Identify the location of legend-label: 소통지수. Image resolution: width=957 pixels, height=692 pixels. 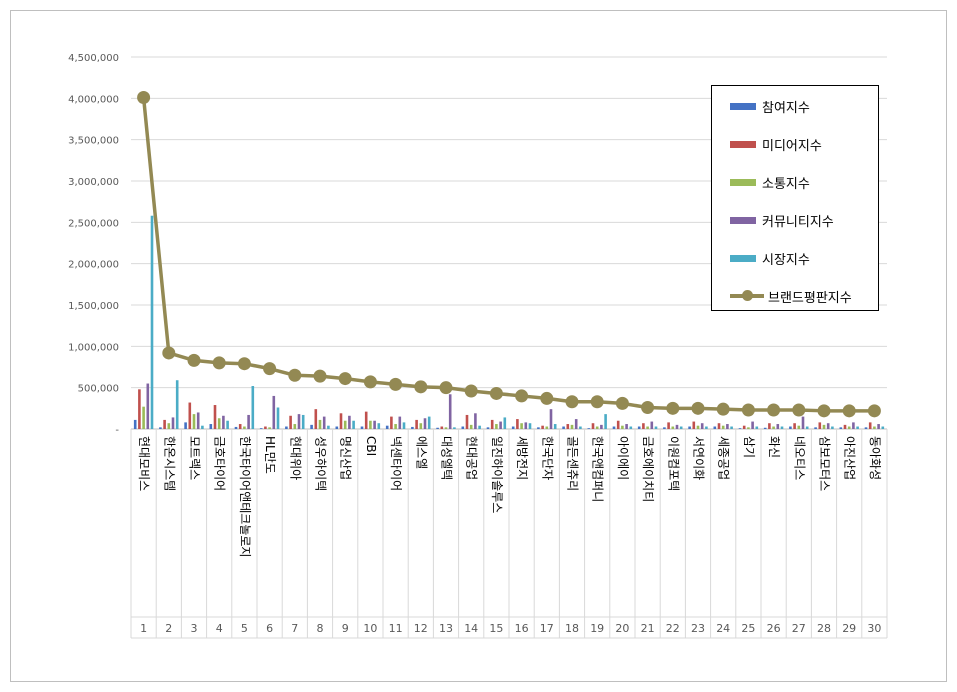
(786, 184).